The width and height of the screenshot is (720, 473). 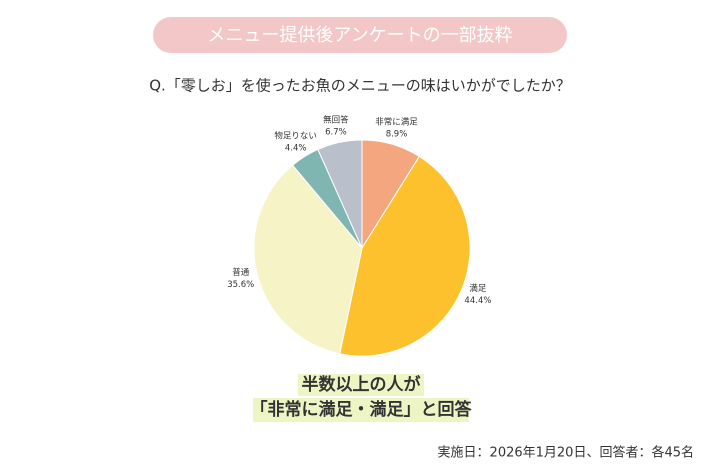 I want to click on annotation: 「非常に満足・満足」と回答, so click(x=362, y=409).